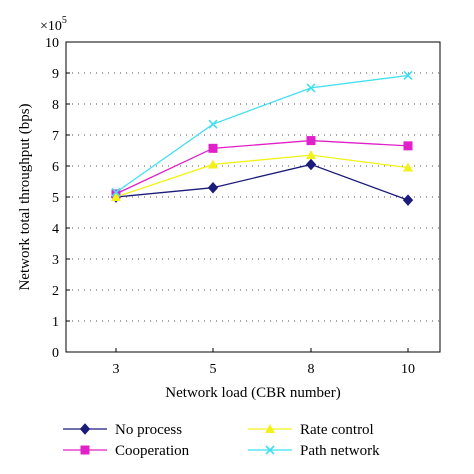 This screenshot has width=474, height=474. What do you see at coordinates (264, 362) in the screenshot?
I see `x-axis-ticks: 3 5 8 10` at bounding box center [264, 362].